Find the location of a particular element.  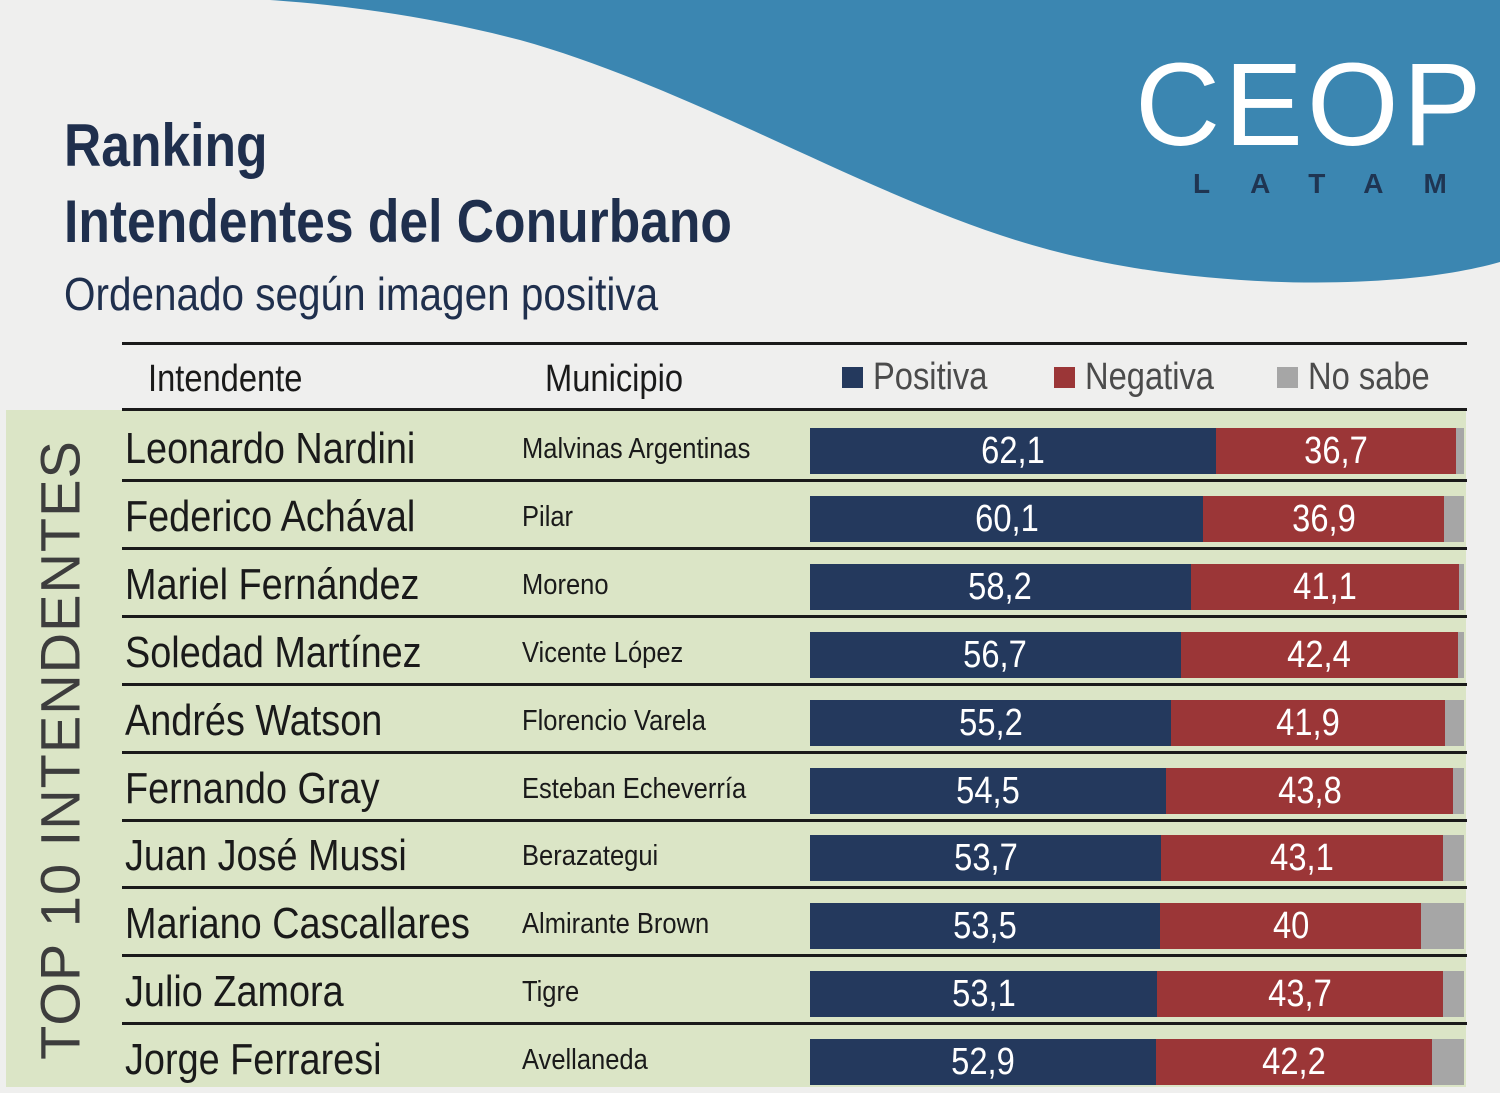

data-label: 41,1 is located at coordinates (1325, 586).